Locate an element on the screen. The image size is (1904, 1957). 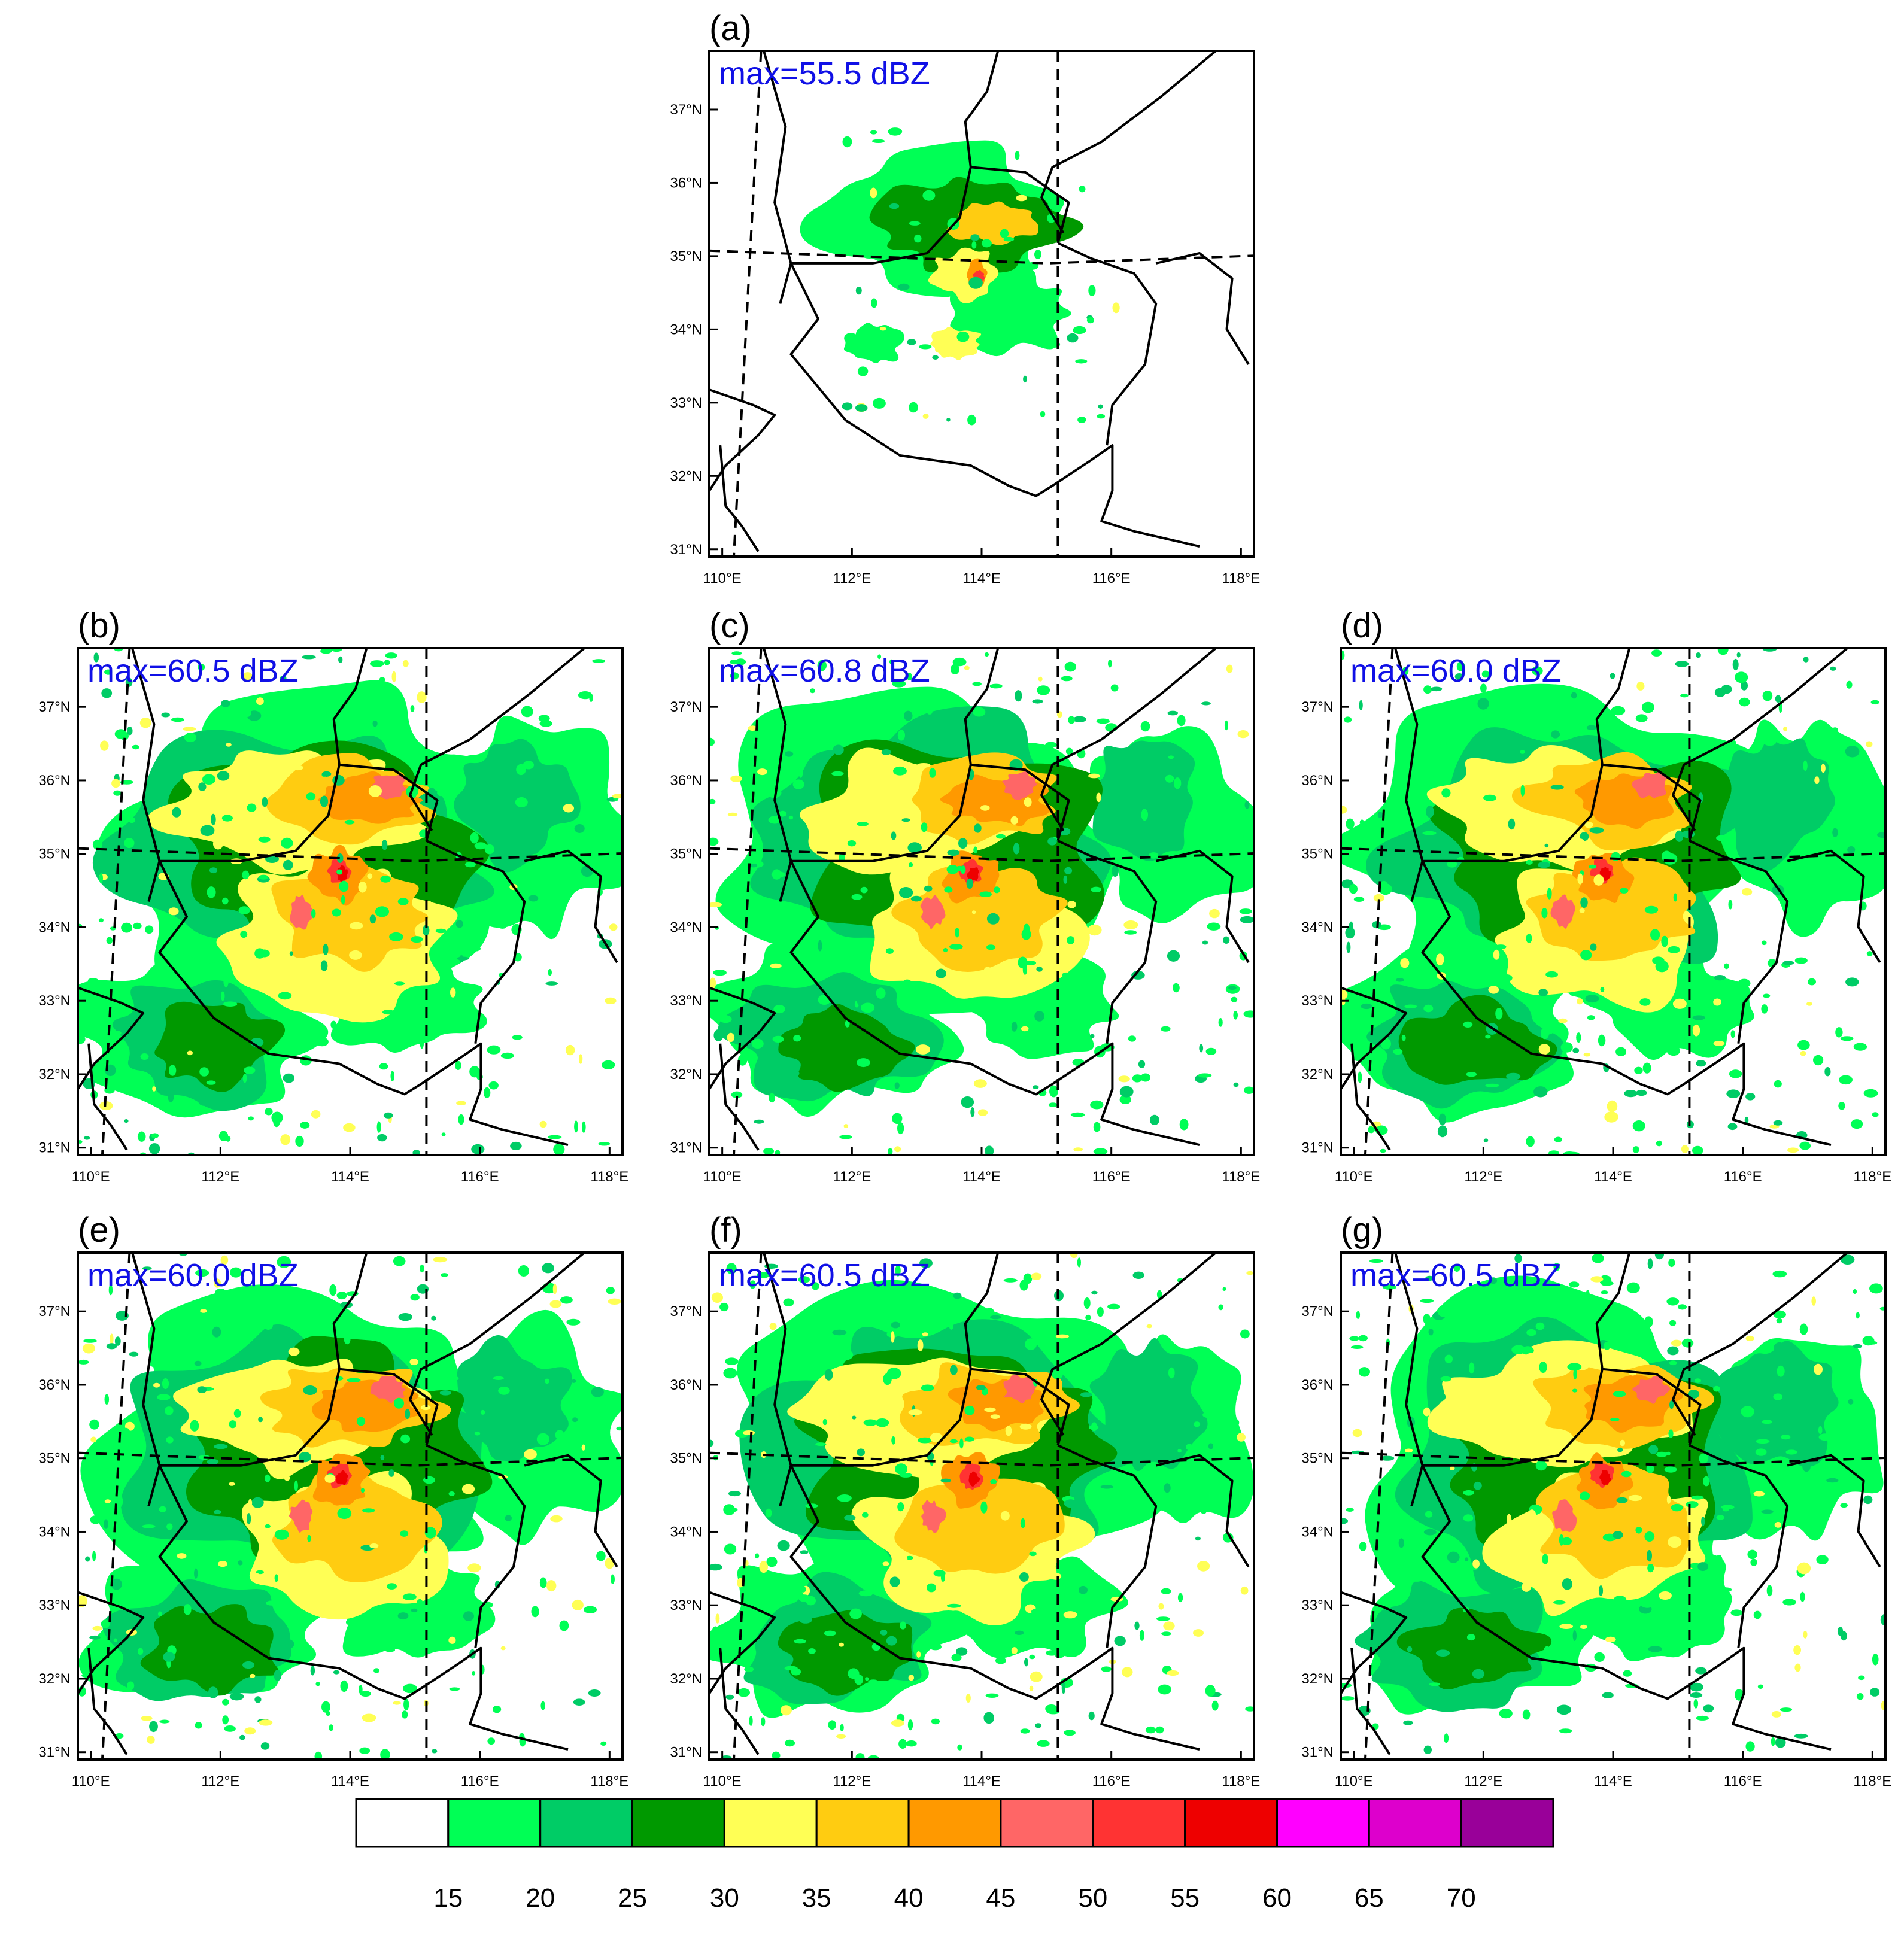
lon-tick-label: 110°E is located at coordinates (1354, 1177).